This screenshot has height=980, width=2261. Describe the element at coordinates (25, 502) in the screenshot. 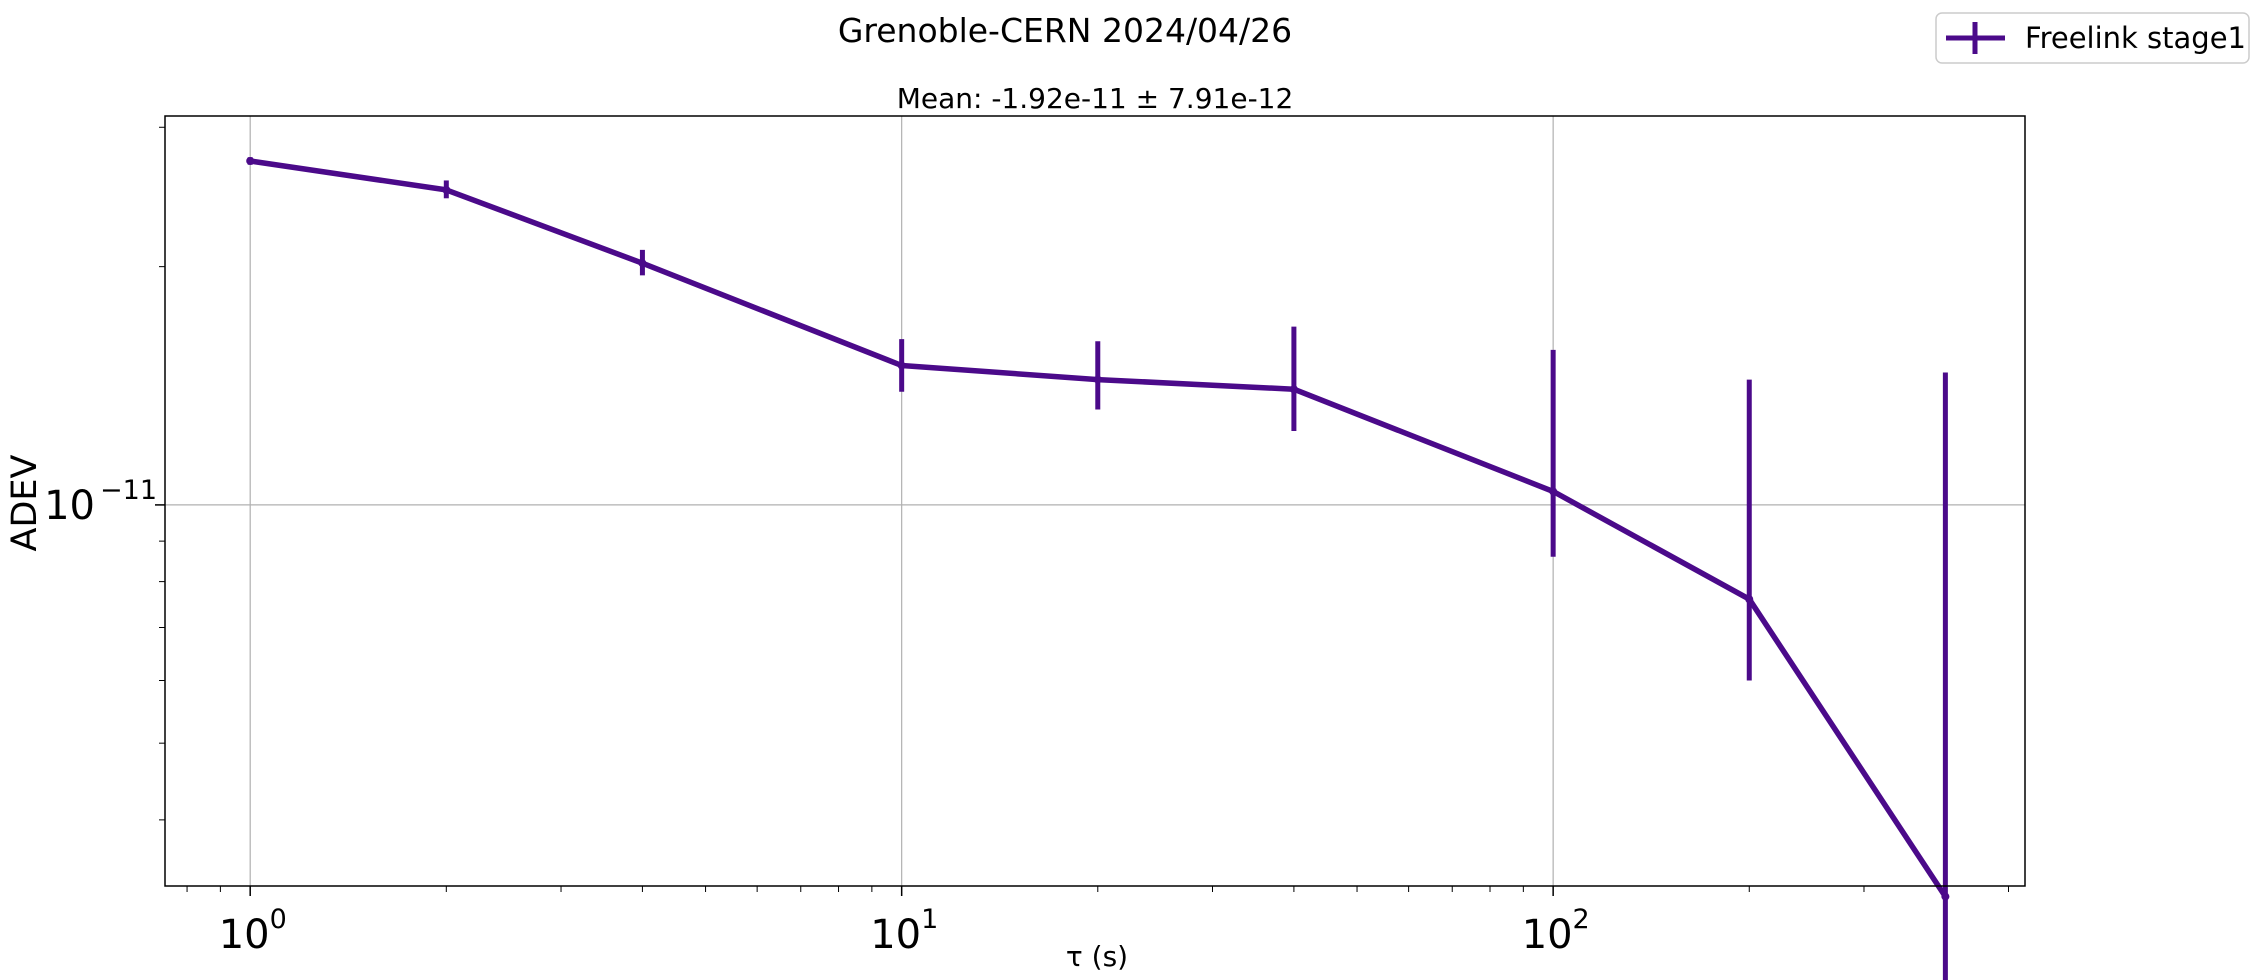

I see `y-axis-label: ADEV` at that location.